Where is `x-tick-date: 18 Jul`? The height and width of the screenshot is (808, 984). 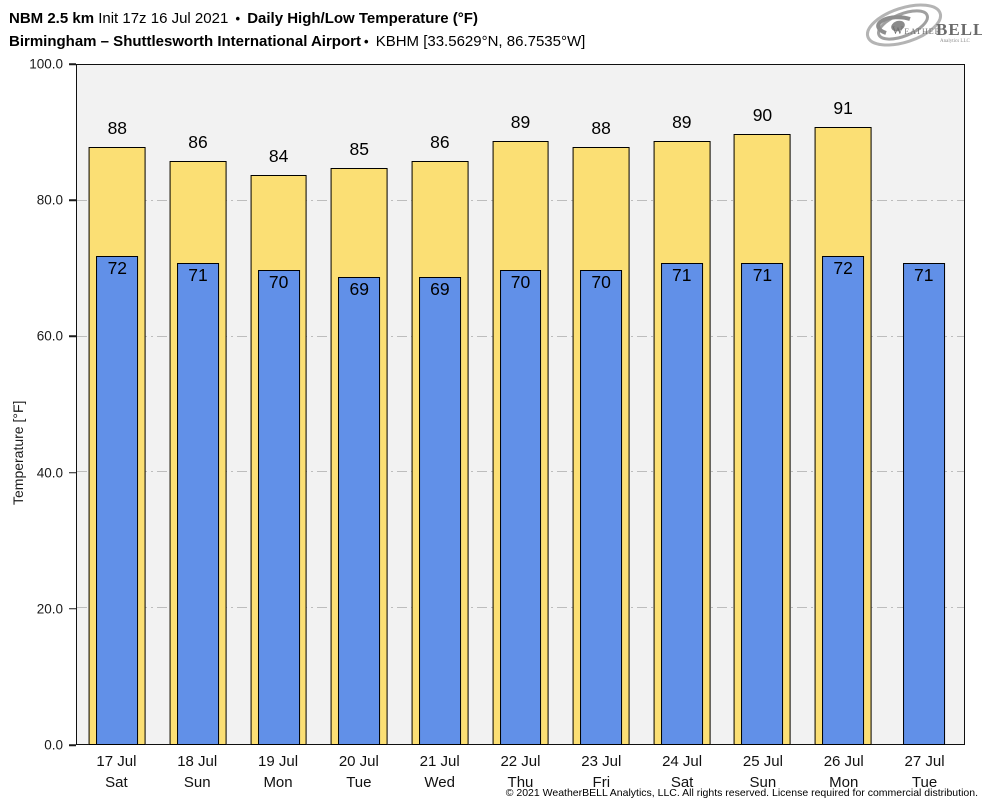
x-tick-date: 18 Jul is located at coordinates (197, 761).